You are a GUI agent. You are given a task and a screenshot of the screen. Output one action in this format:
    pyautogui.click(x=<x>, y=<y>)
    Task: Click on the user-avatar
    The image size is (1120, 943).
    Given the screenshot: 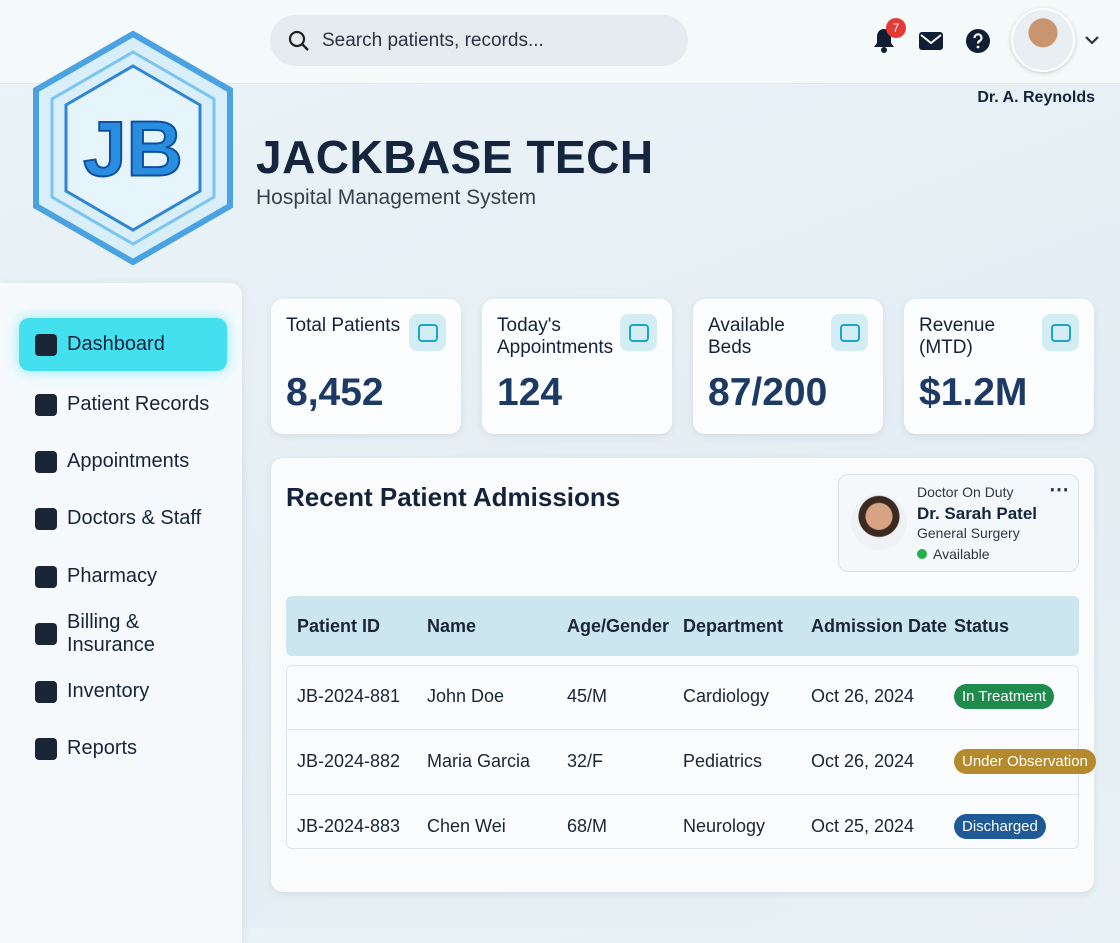 What is the action you would take?
    pyautogui.click(x=1043, y=40)
    